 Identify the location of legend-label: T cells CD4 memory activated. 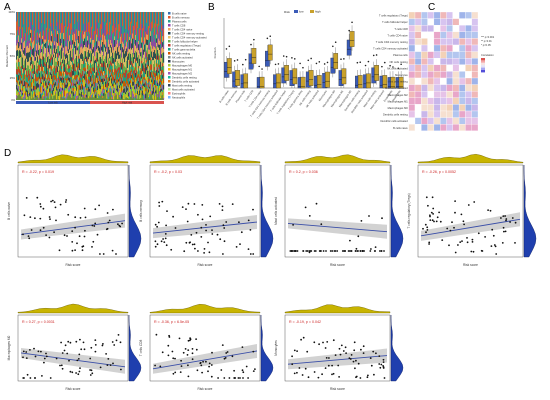
(189, 37).